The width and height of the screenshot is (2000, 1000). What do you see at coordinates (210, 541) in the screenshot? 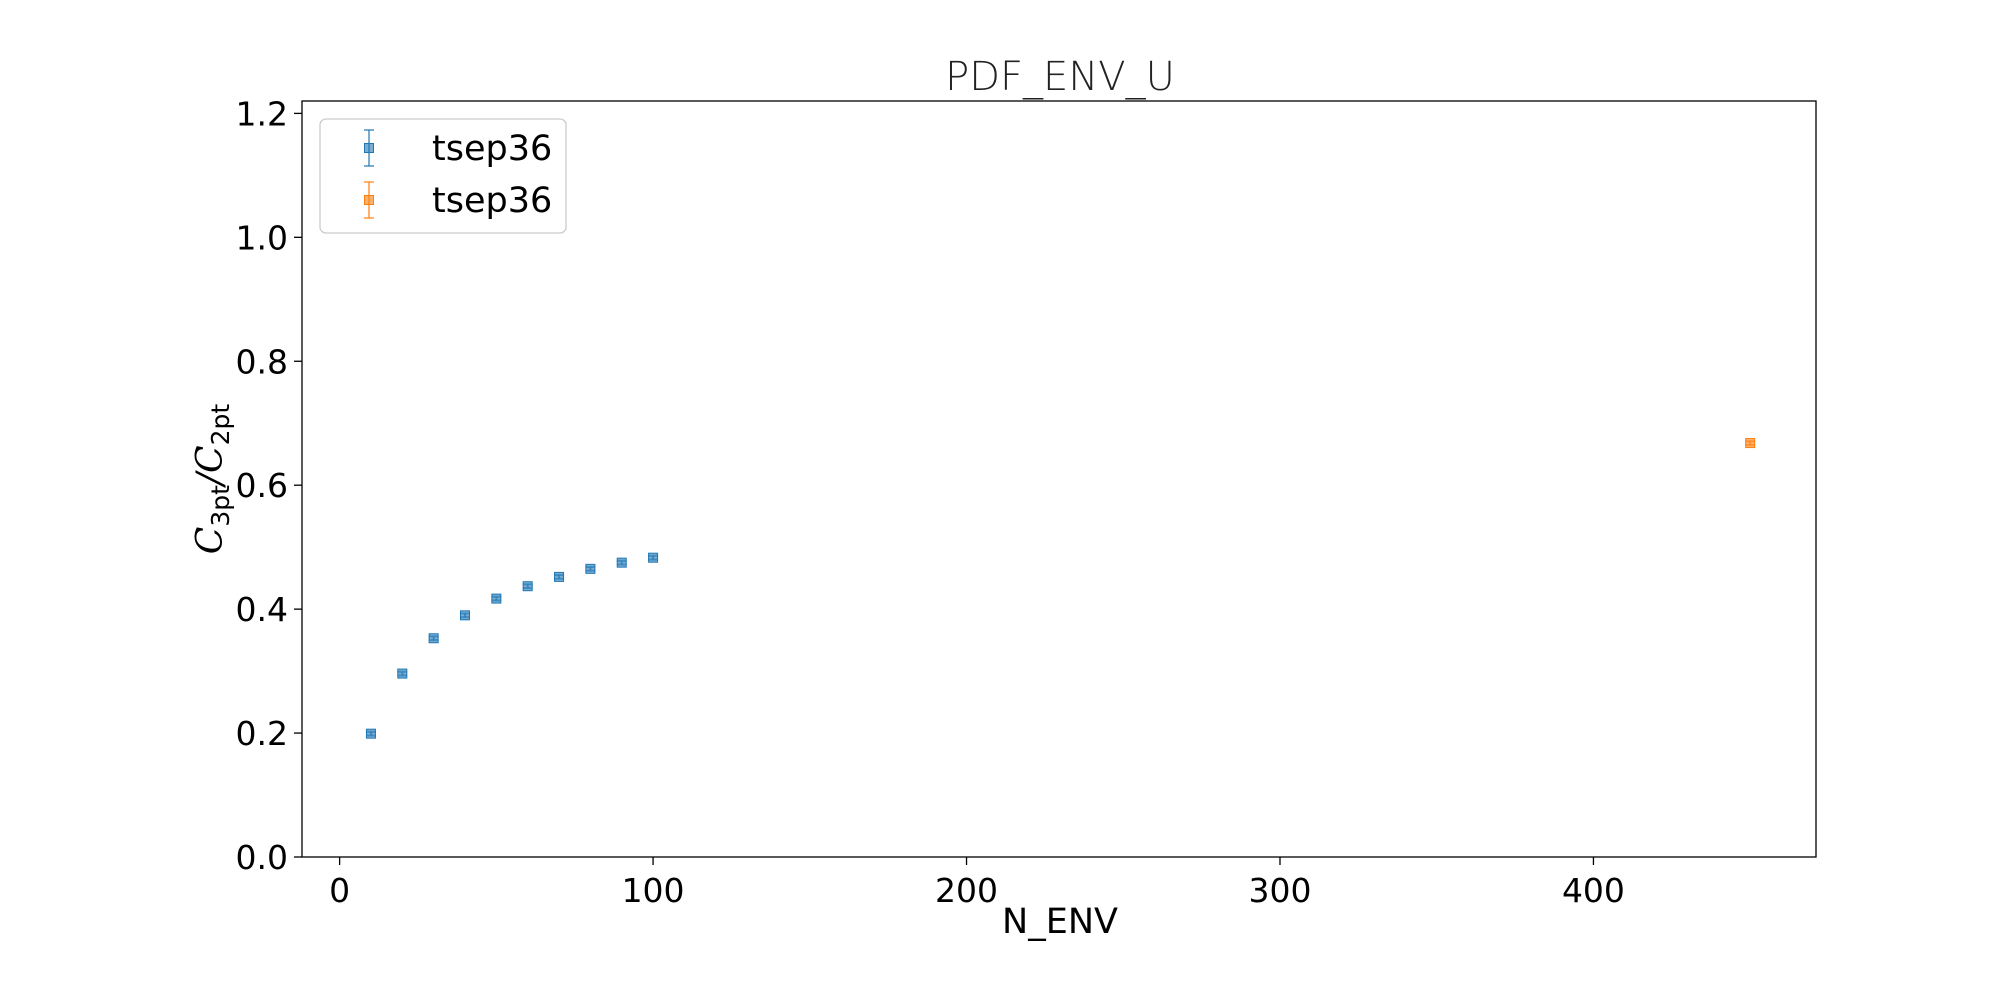
I see `y-axis-label-symbol-1: C` at bounding box center [210, 541].